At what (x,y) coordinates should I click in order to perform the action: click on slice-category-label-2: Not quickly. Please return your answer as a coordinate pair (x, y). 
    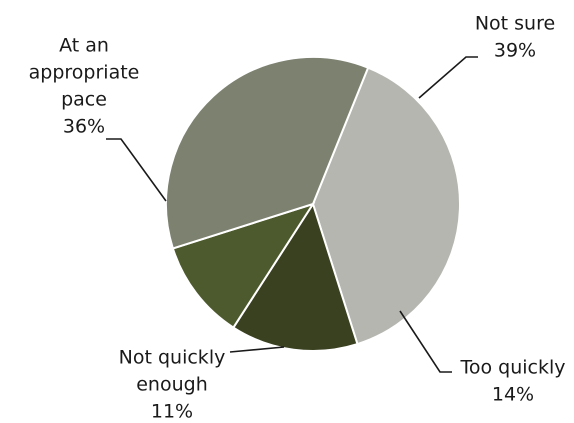
    Looking at the image, I should click on (172, 358).